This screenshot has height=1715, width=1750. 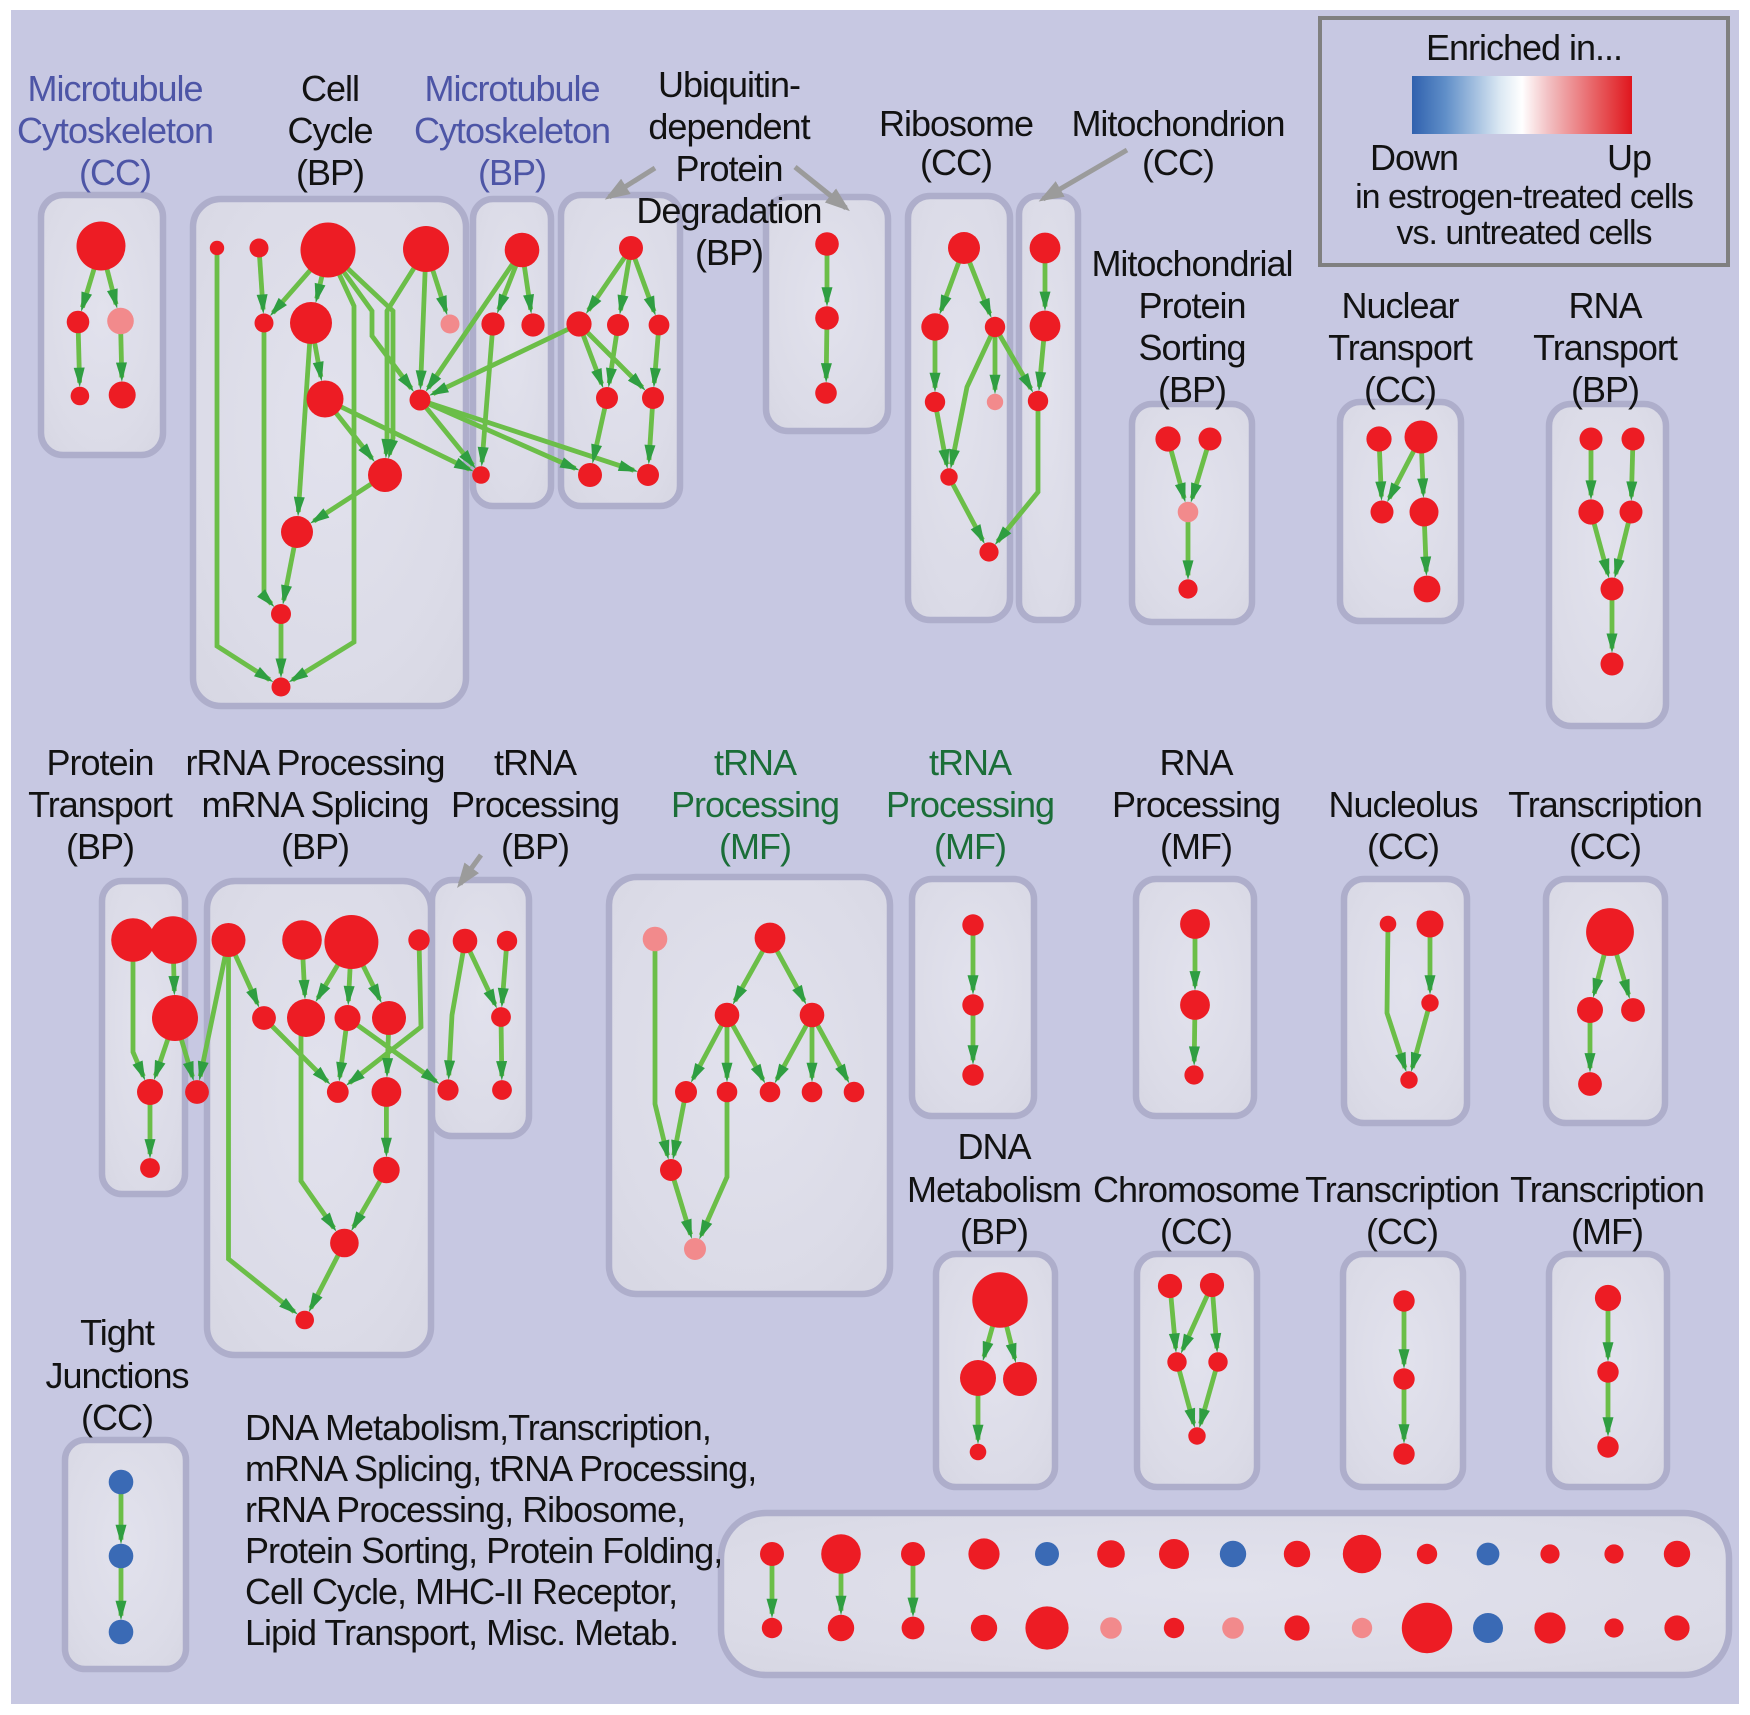 What do you see at coordinates (1191, 263) in the screenshot?
I see `svg-text: Mitochondrial` at bounding box center [1191, 263].